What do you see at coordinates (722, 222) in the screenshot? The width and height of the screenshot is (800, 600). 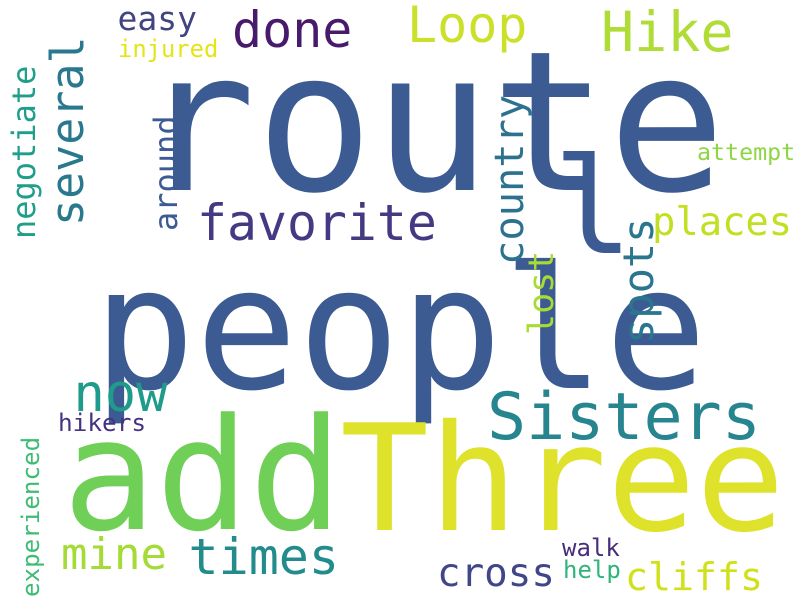 I see `word-places: places` at bounding box center [722, 222].